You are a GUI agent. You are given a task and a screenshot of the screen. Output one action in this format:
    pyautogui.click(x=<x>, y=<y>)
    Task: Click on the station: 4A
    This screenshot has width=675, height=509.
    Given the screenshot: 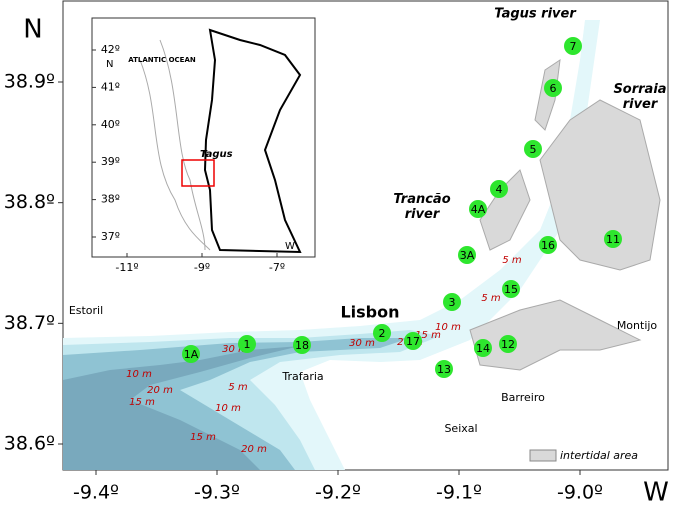 What is the action you would take?
    pyautogui.click(x=478, y=209)
    